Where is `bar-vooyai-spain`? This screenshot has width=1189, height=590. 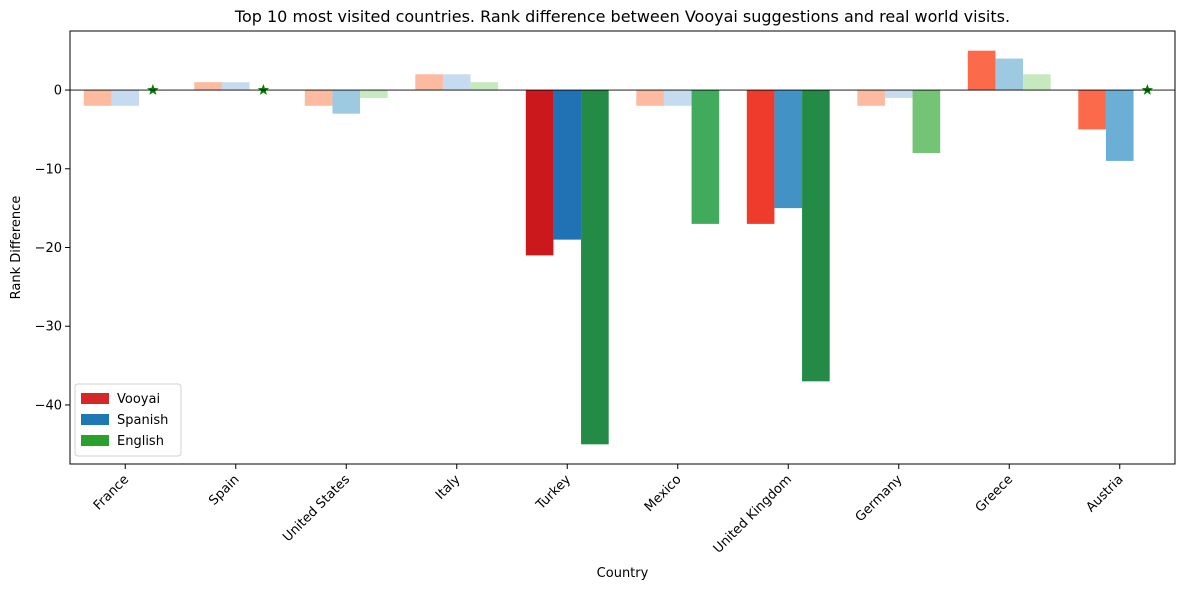 bar-vooyai-spain is located at coordinates (208, 86).